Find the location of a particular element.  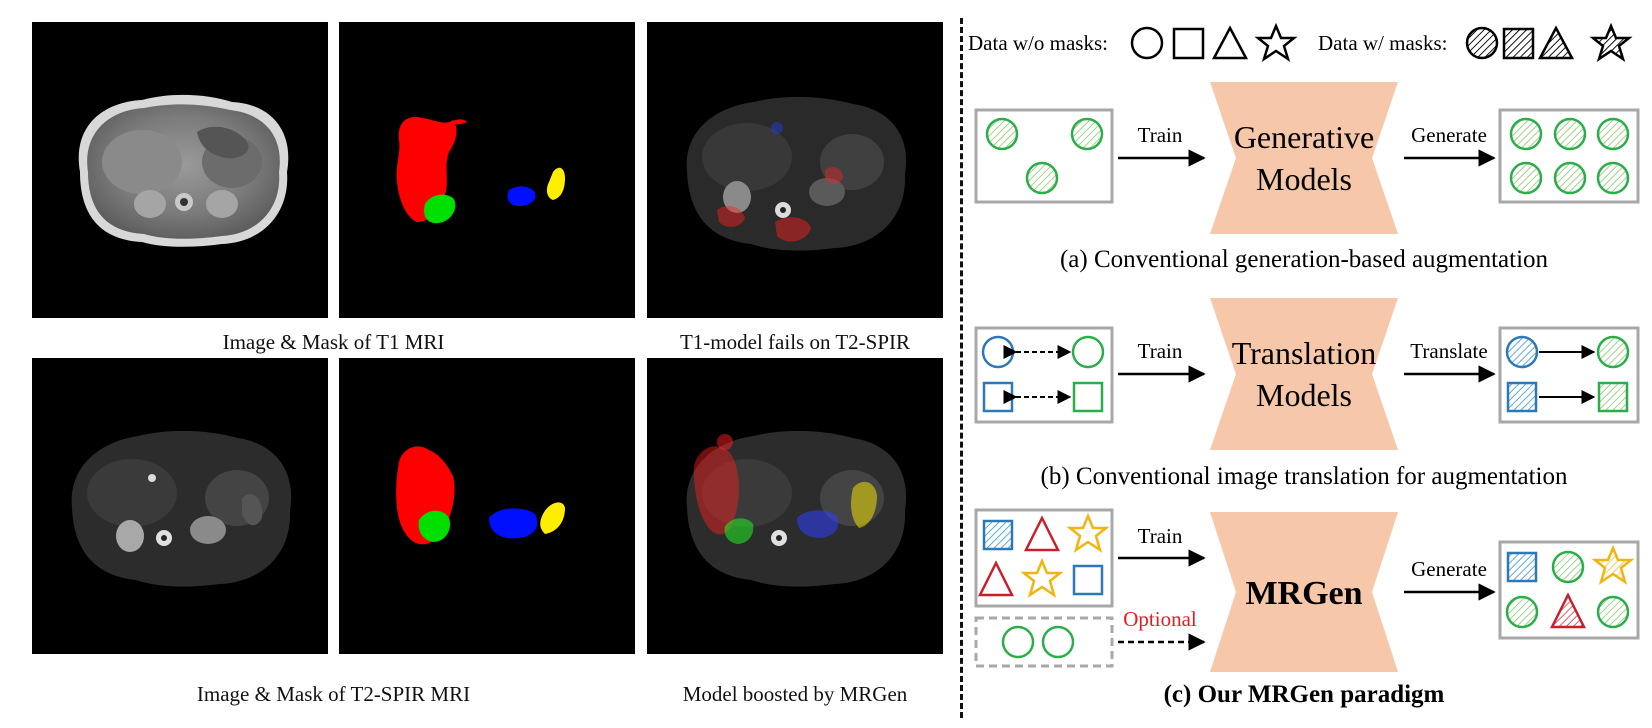

b-train-label: Train is located at coordinates (1160, 351).